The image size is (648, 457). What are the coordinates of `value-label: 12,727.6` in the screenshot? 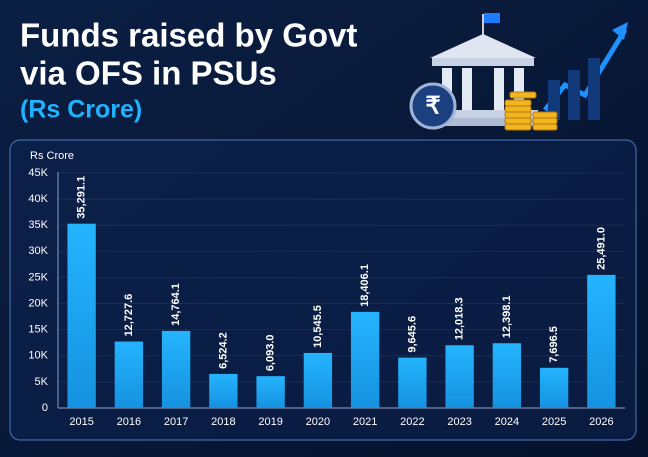 It's located at (129, 315).